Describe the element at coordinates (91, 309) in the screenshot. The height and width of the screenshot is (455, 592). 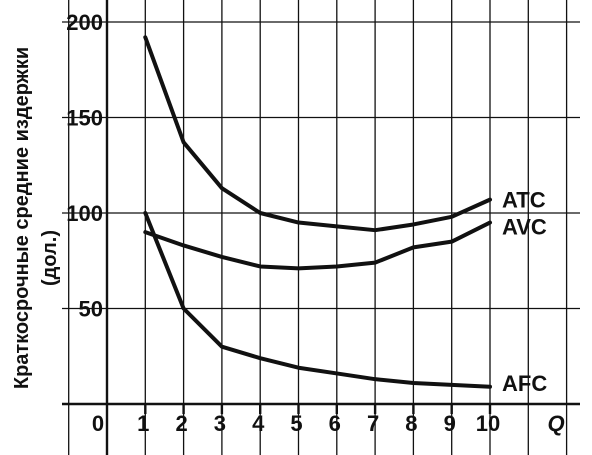
I see `y-tick-label: 50` at that location.